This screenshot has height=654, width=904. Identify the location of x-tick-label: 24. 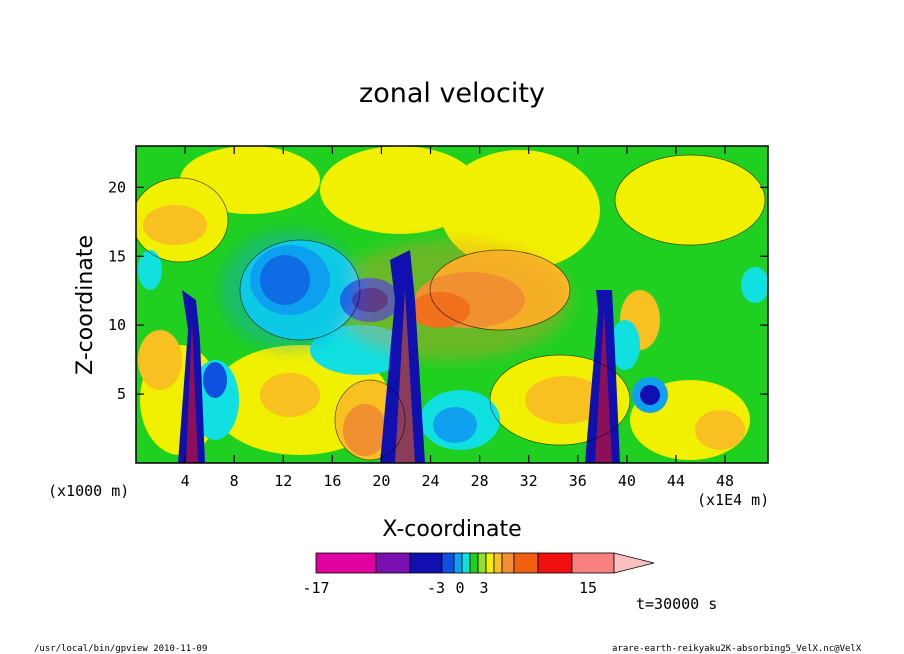
(430, 481).